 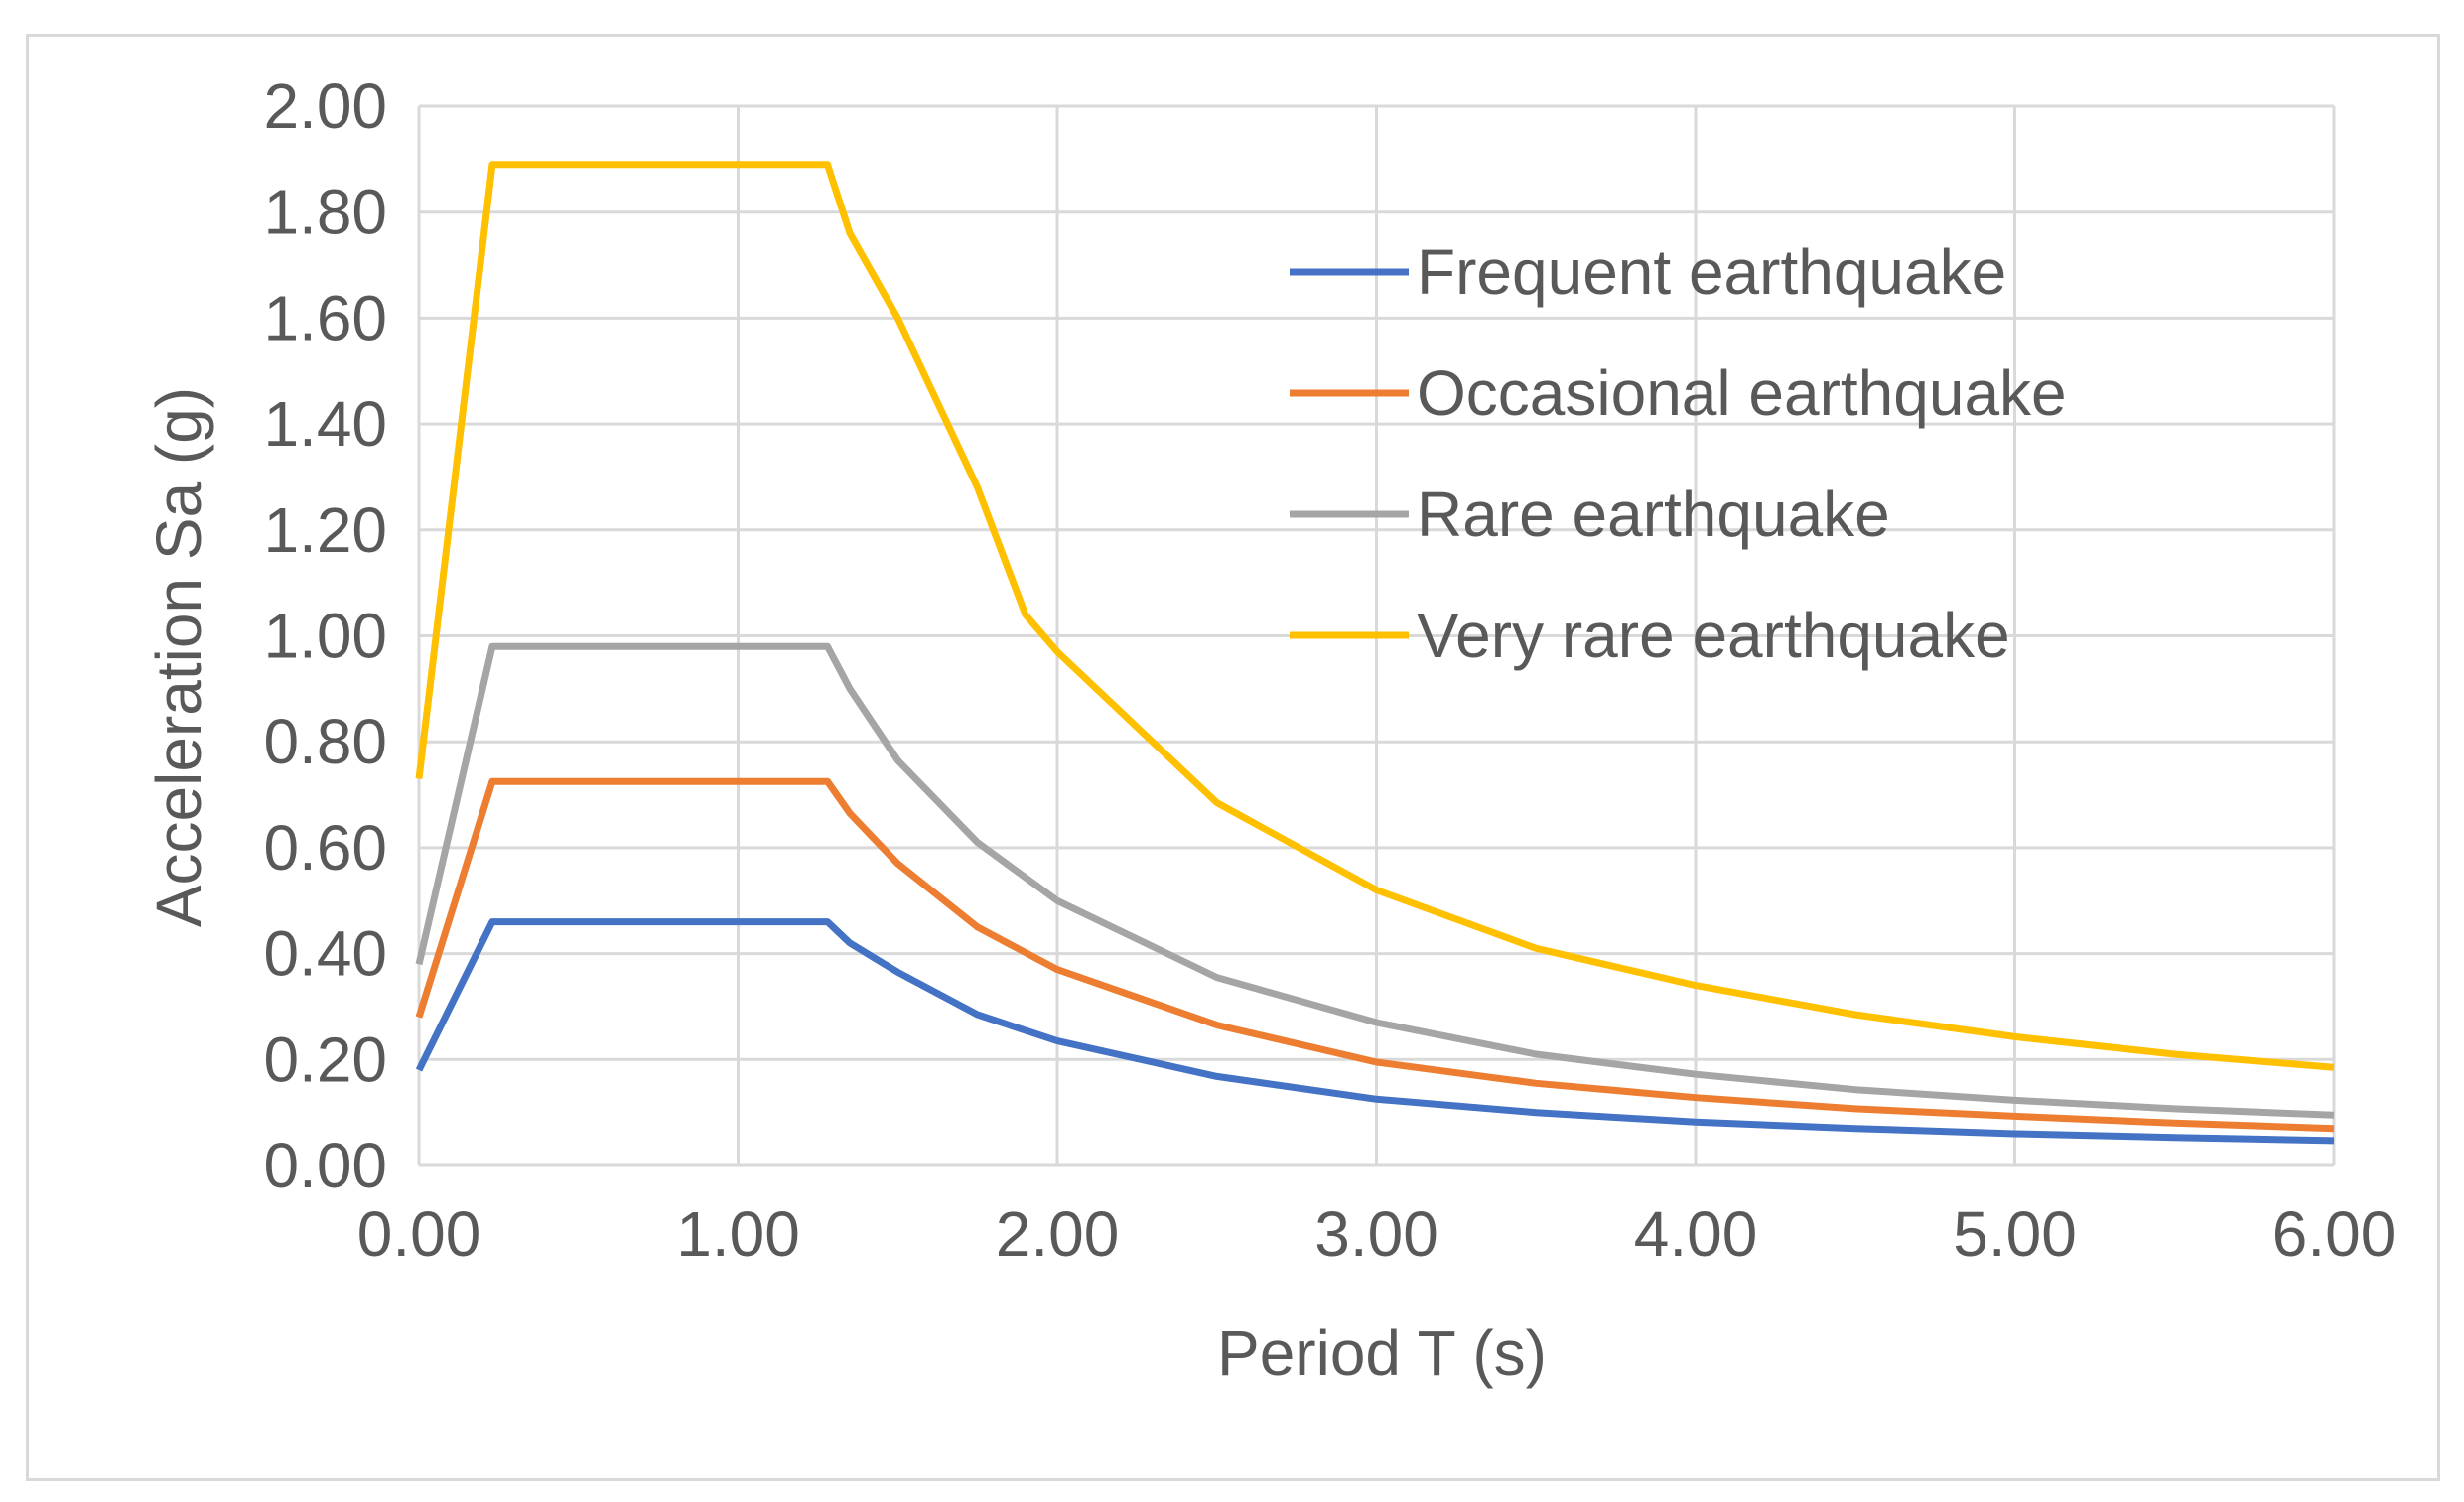 I want to click on y-tick-label: 0.00, so click(x=325, y=1166).